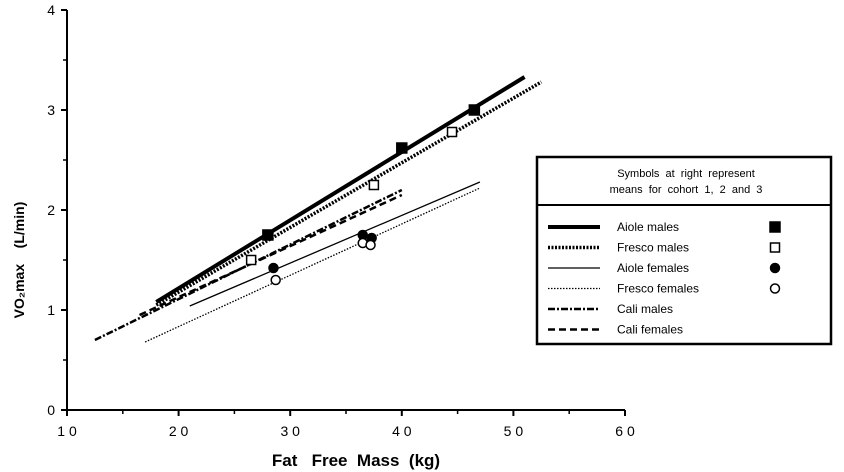  What do you see at coordinates (514, 431) in the screenshot?
I see `x-tick-label: 5 0` at bounding box center [514, 431].